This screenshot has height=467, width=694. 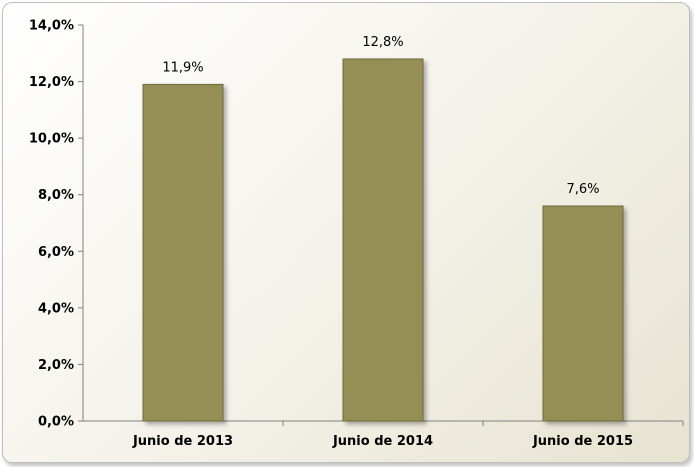 What do you see at coordinates (51, 82) in the screenshot?
I see `y-tick-label: 12,0%` at bounding box center [51, 82].